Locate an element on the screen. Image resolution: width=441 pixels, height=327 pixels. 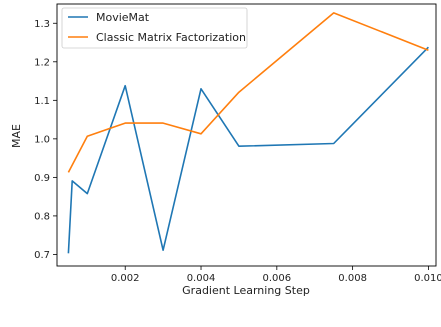
legend-label-classic-matrix-factorization: Classic Matrix Factorization is located at coordinates (171, 37).